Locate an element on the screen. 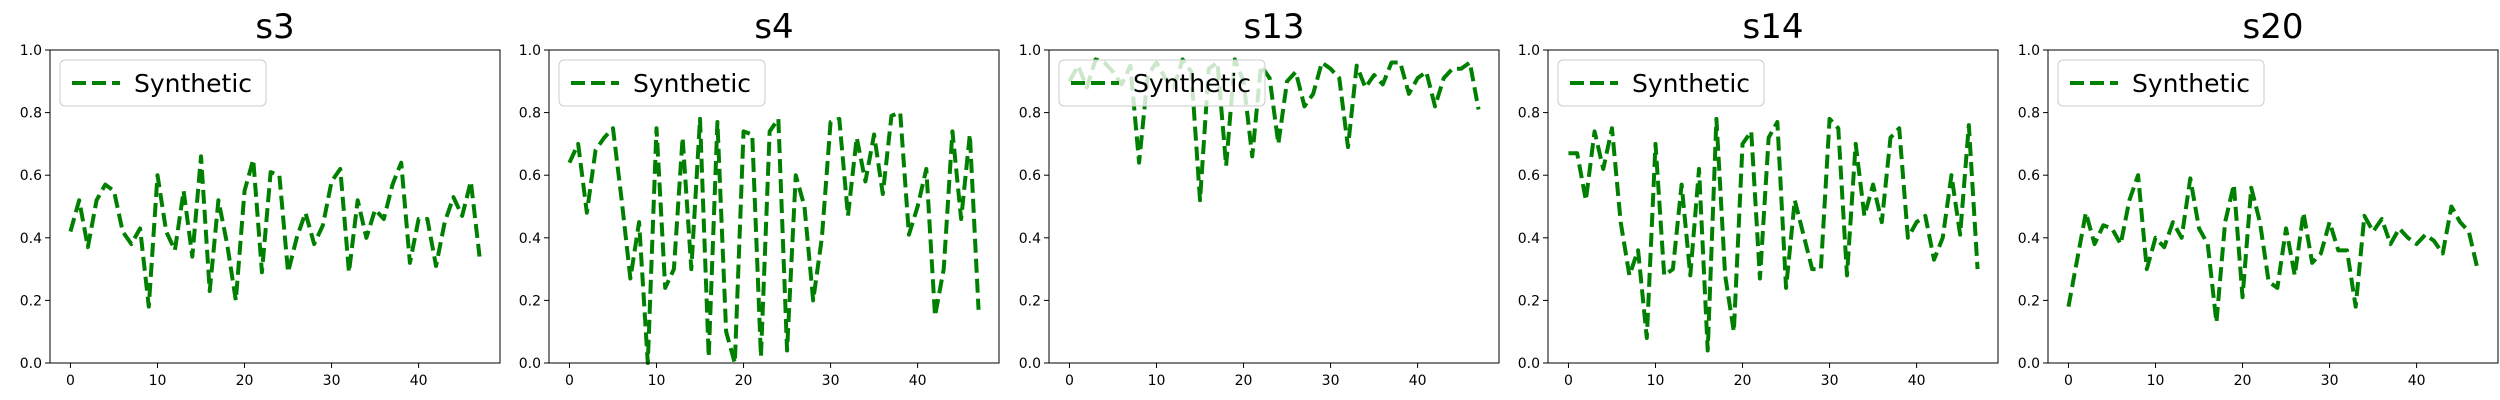 This screenshot has height=400, width=2500. chart-title: s14 is located at coordinates (1773, 27).